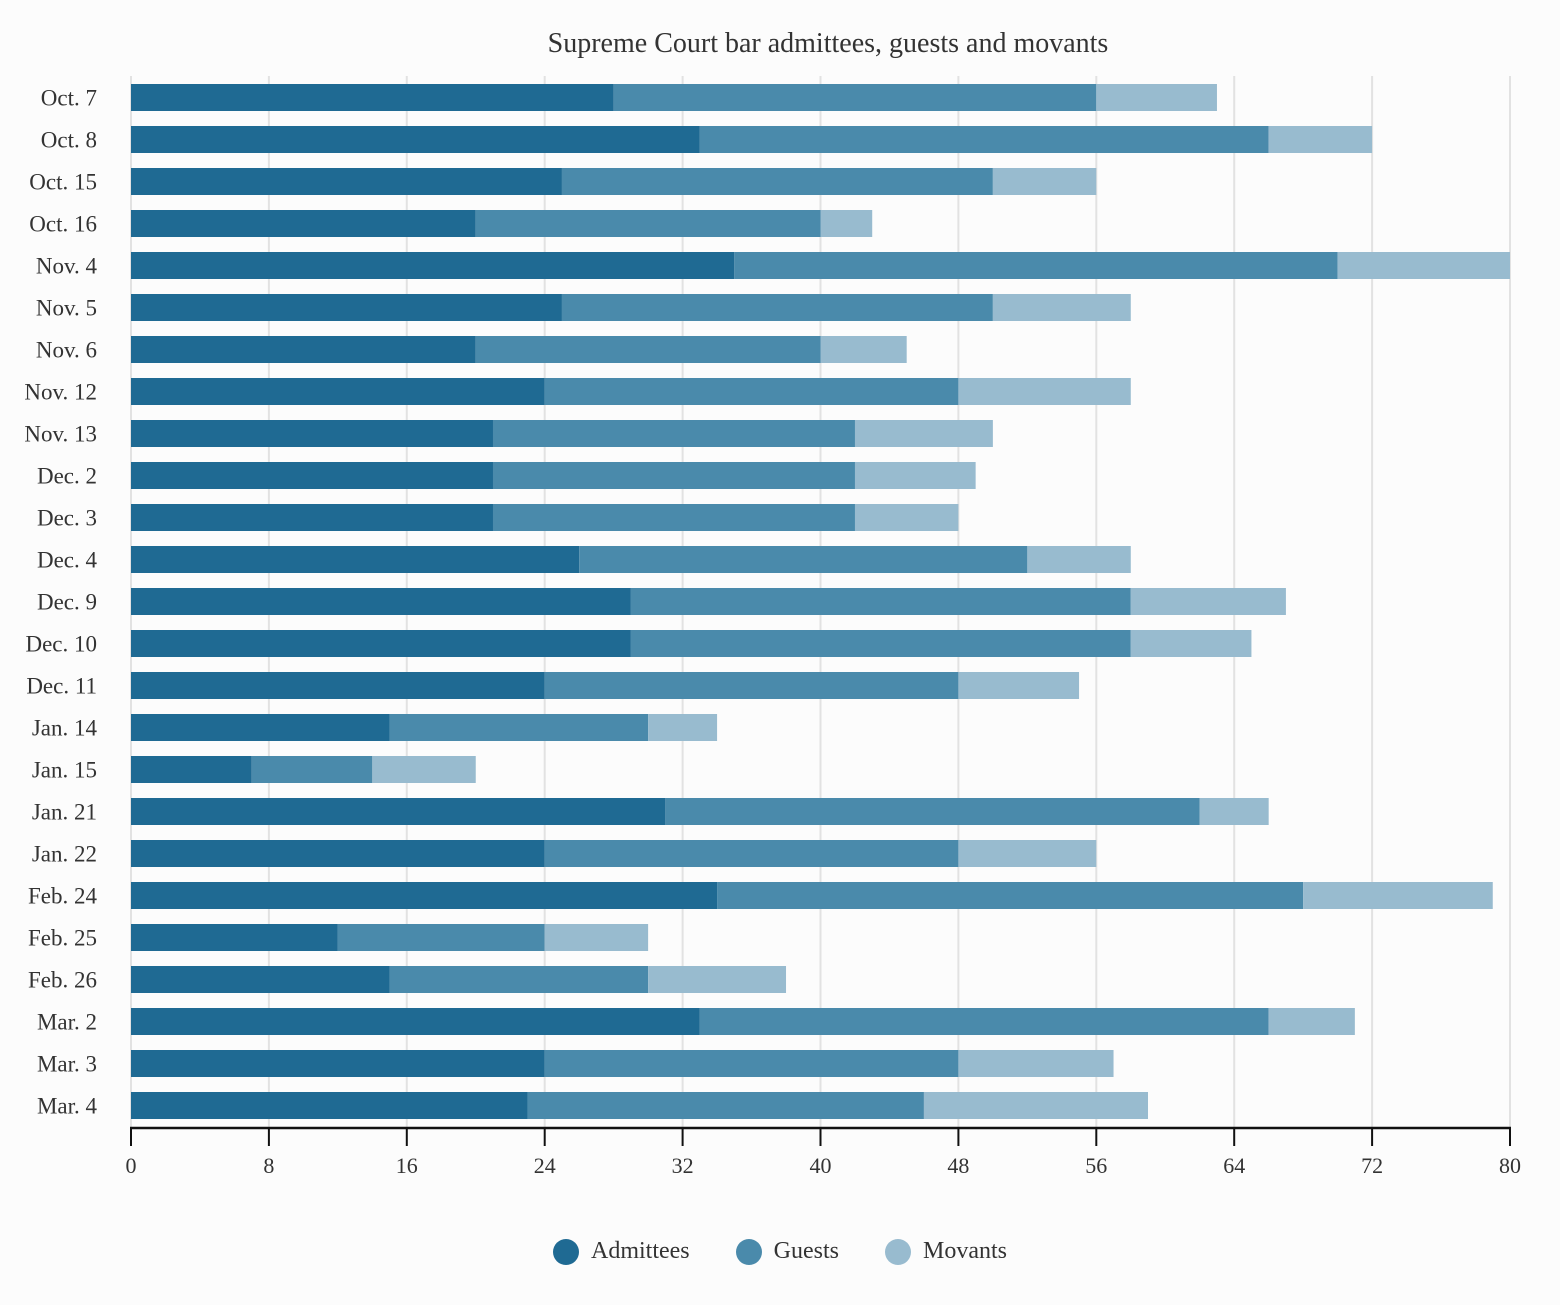  I want to click on y-tick-label: Nov. 12, so click(60, 392).